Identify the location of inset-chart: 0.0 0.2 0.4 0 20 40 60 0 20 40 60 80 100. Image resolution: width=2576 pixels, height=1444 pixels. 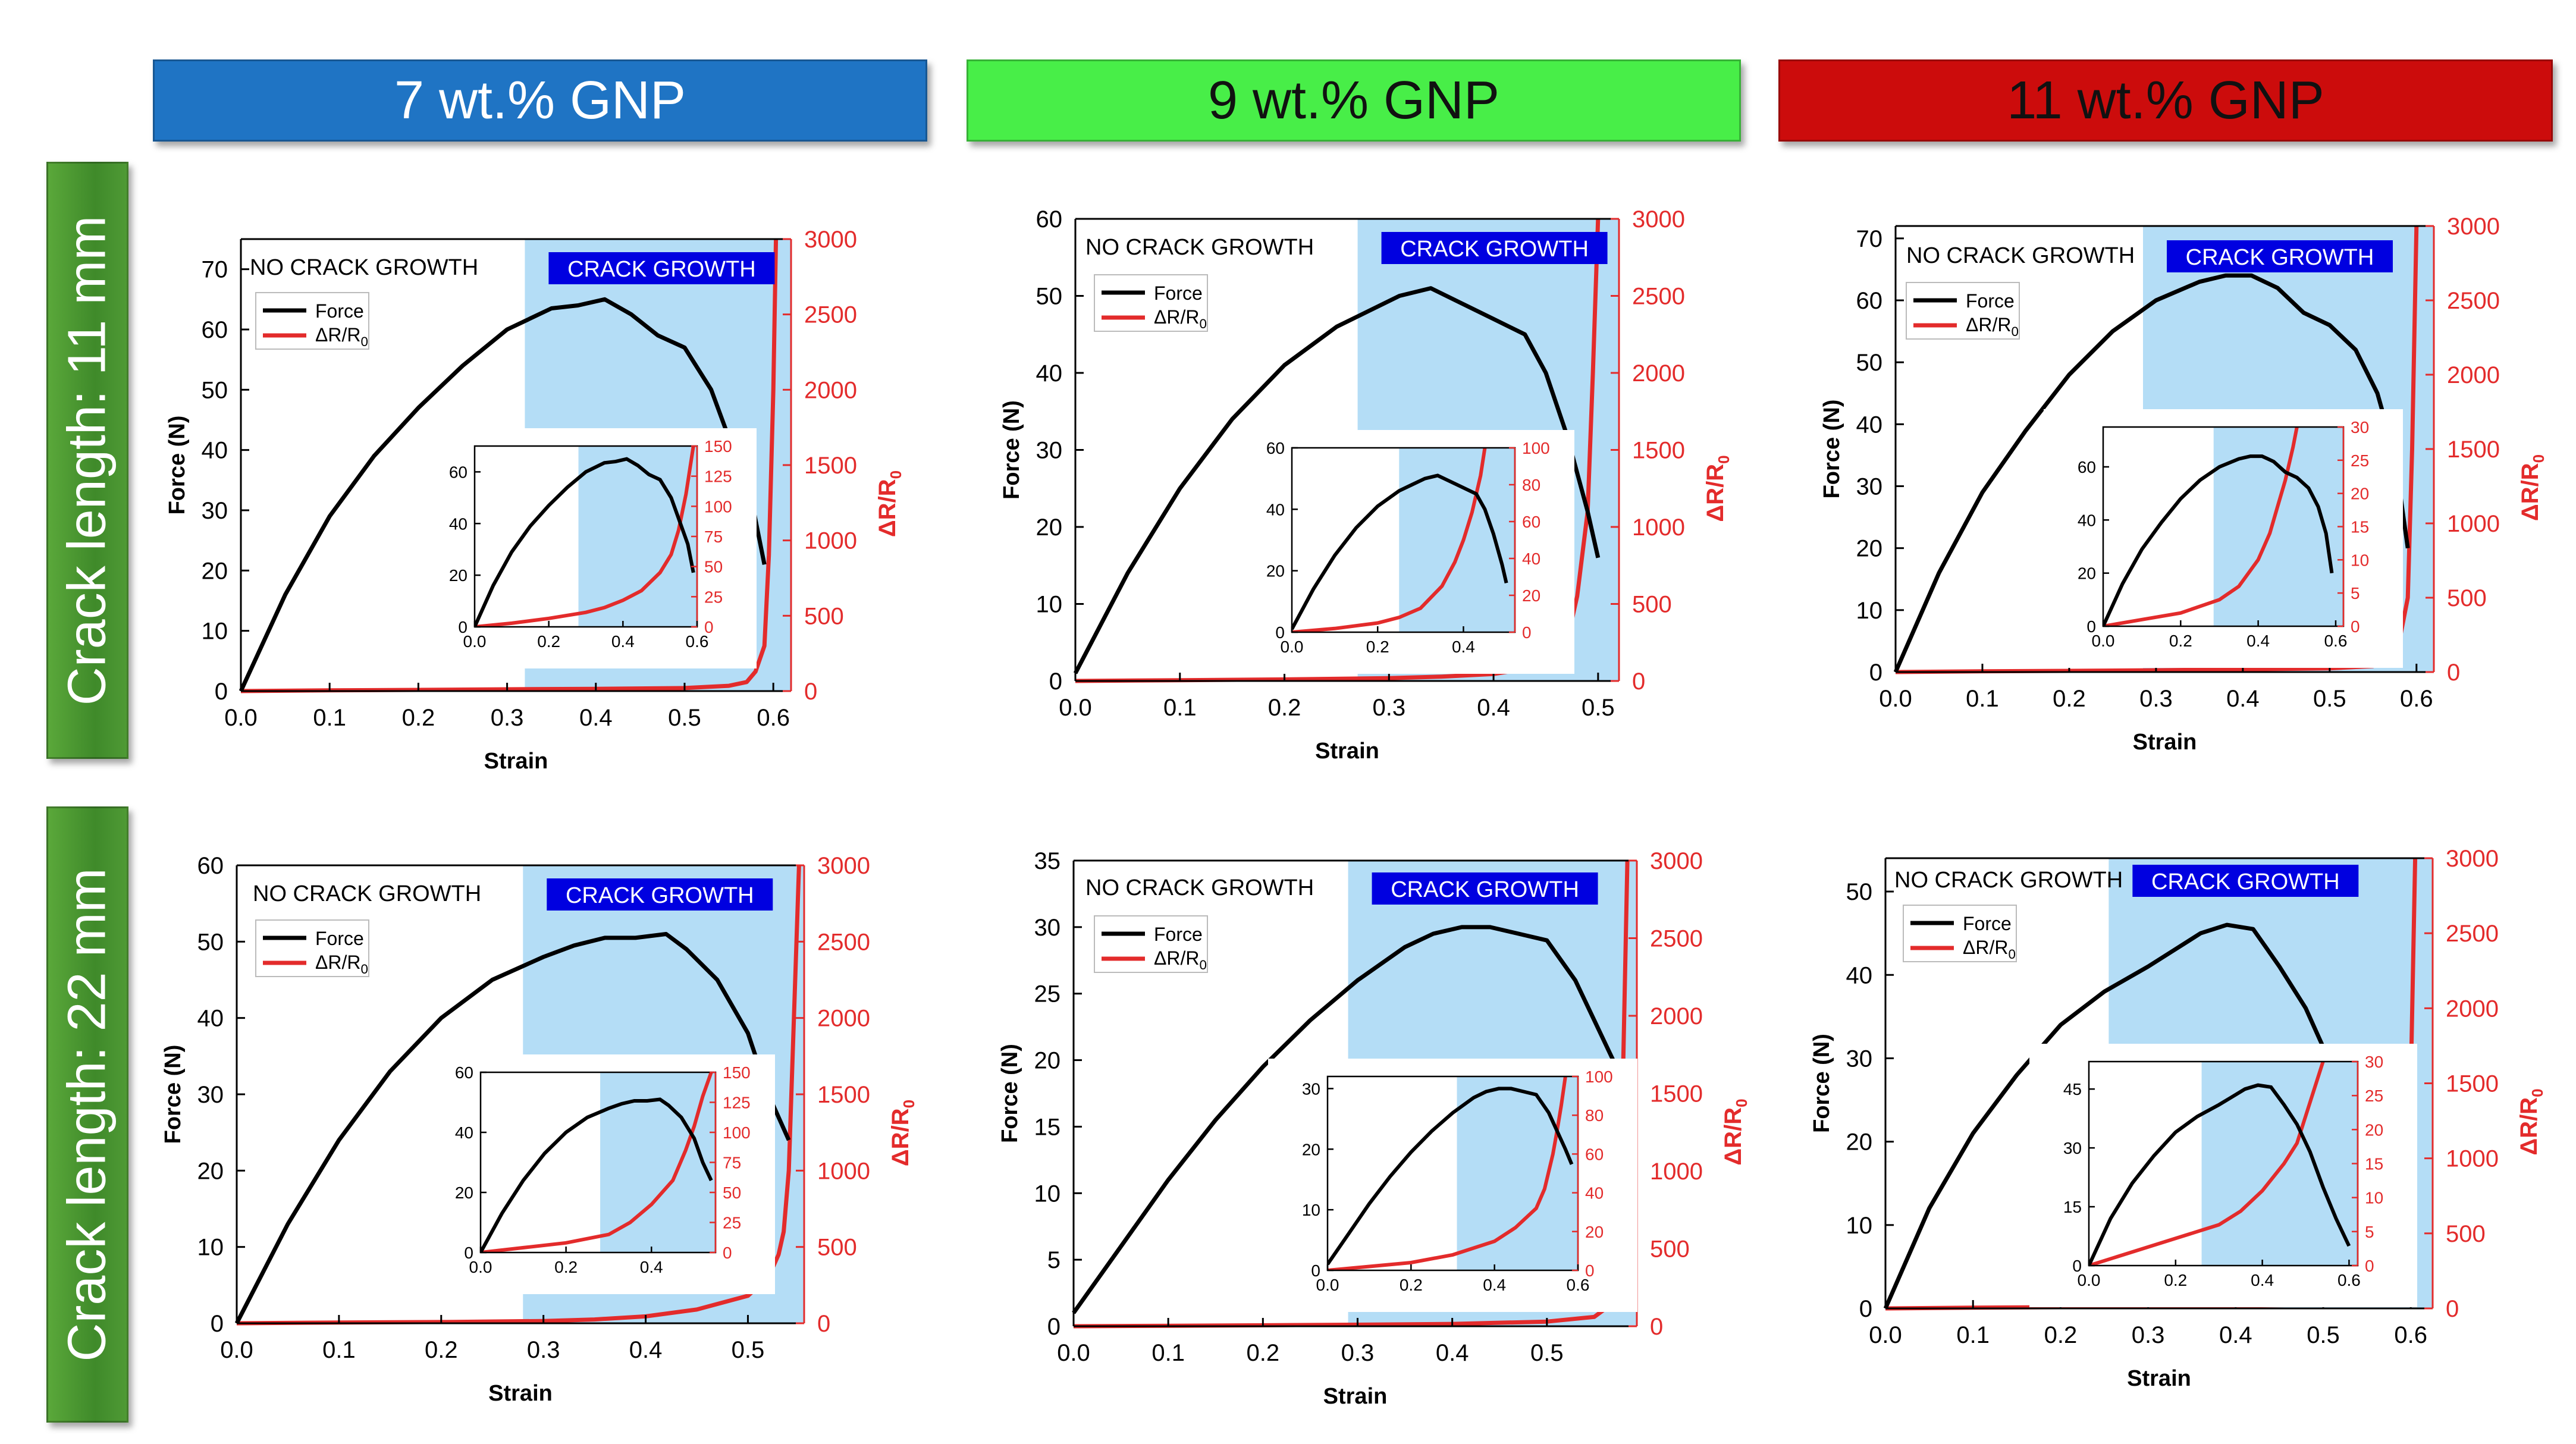
(1403, 552).